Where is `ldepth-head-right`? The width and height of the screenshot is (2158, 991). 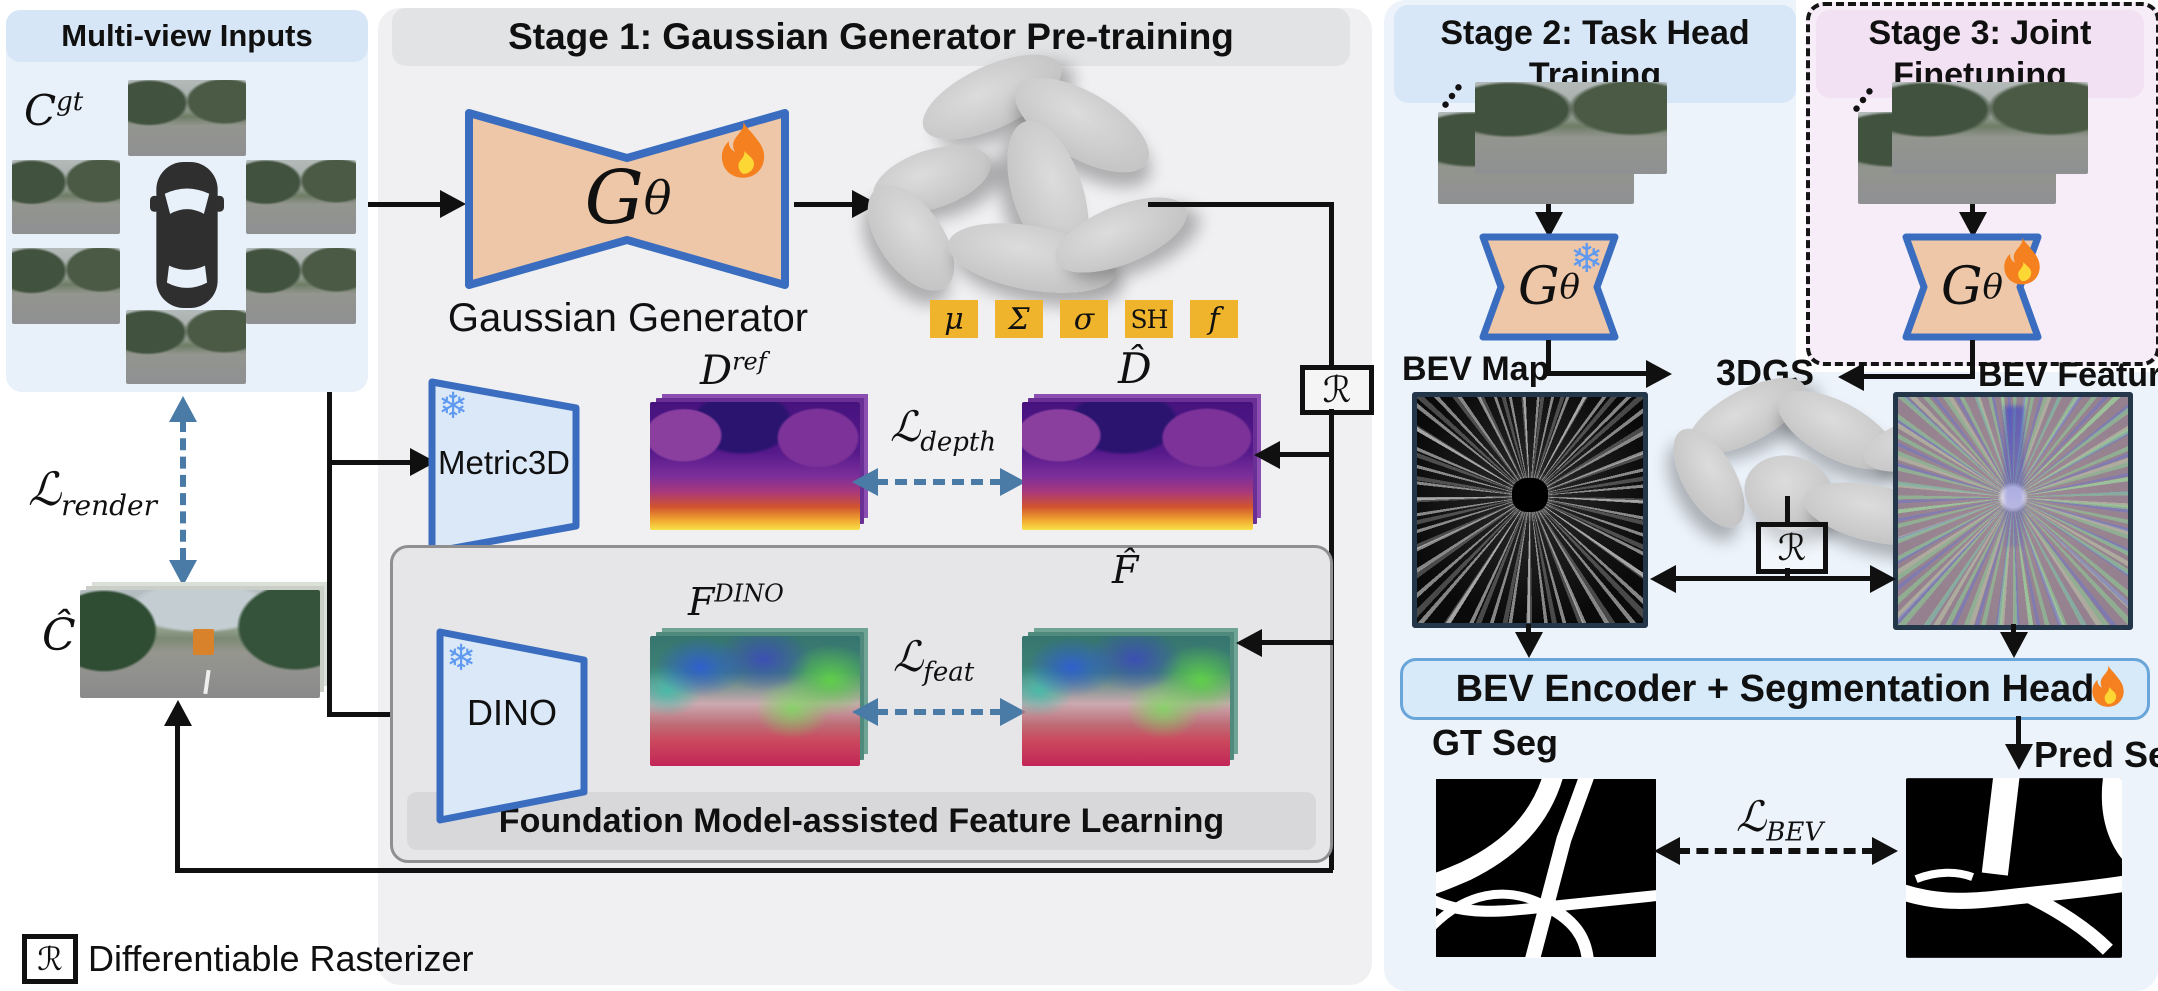 ldepth-head-right is located at coordinates (1013, 482).